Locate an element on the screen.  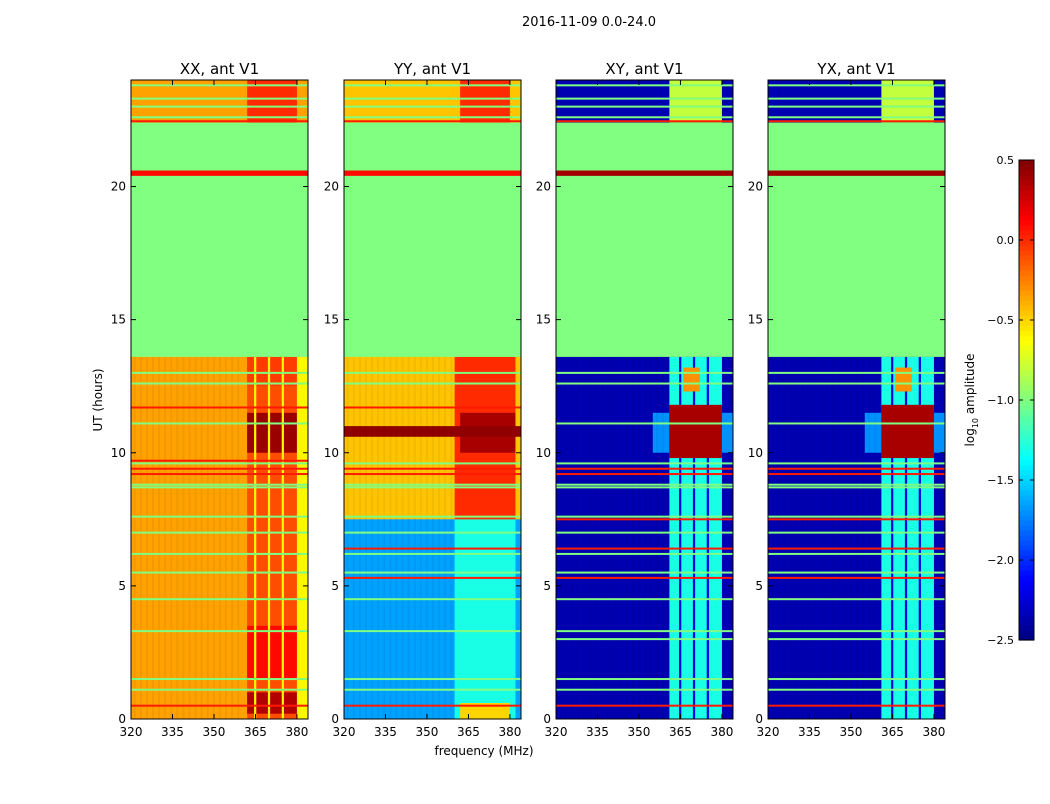
x-tick-label: 350 is located at coordinates (427, 732).